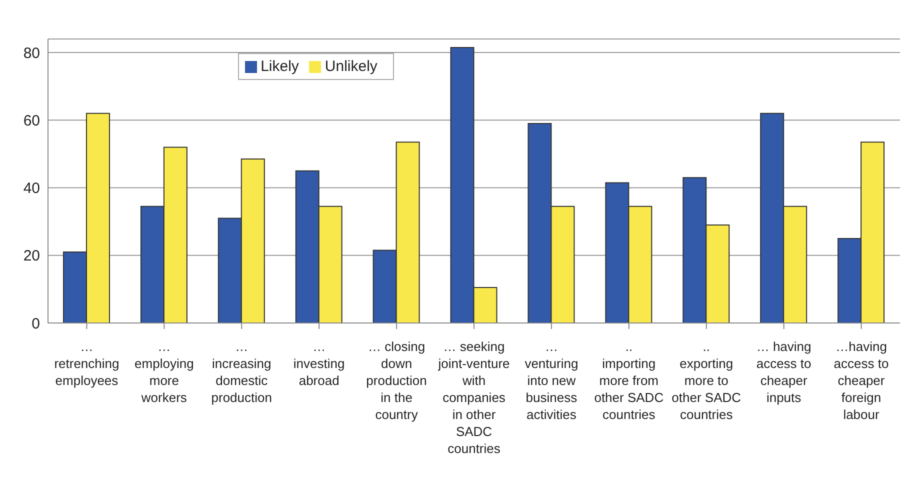 The height and width of the screenshot is (481, 916). I want to click on x-tick-label: … increasing domestic production, so click(241, 372).